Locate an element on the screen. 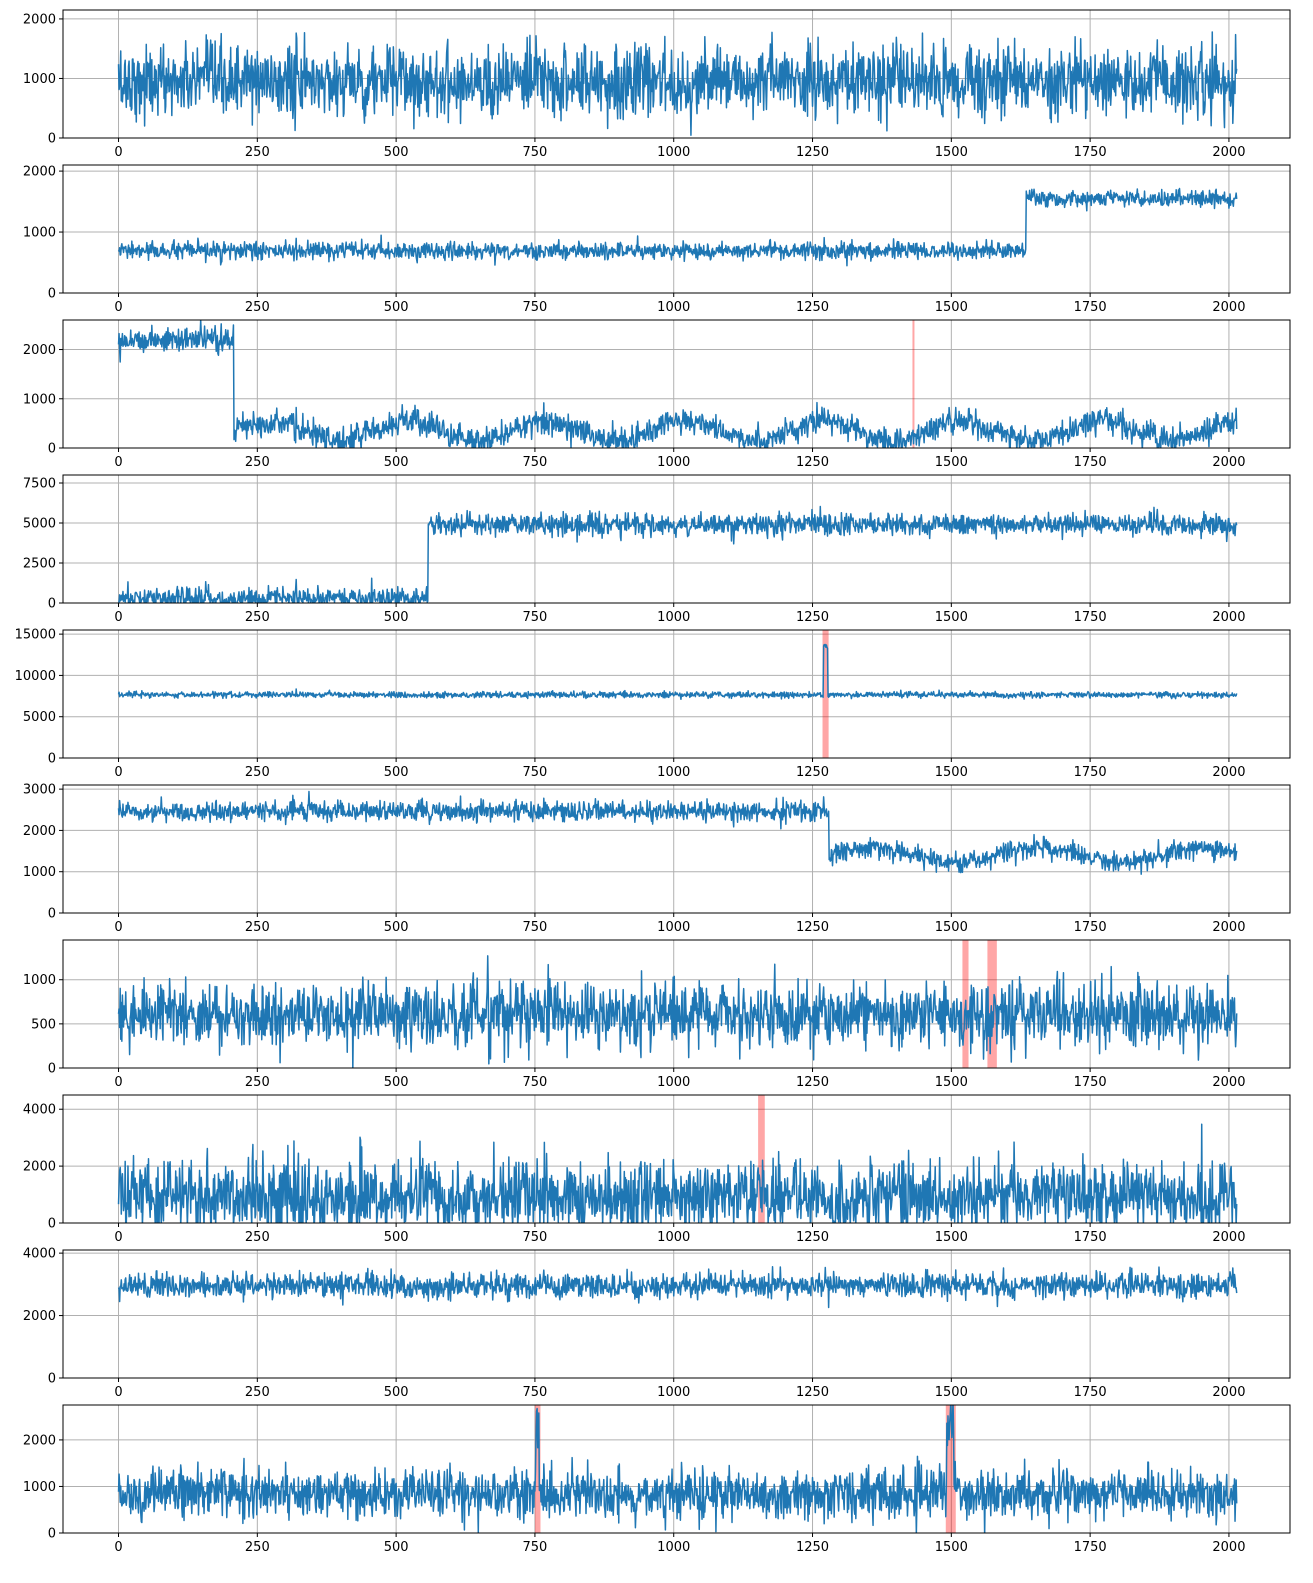 The width and height of the screenshot is (1313, 1583). y-tick-label: 10000 is located at coordinates (35, 676).